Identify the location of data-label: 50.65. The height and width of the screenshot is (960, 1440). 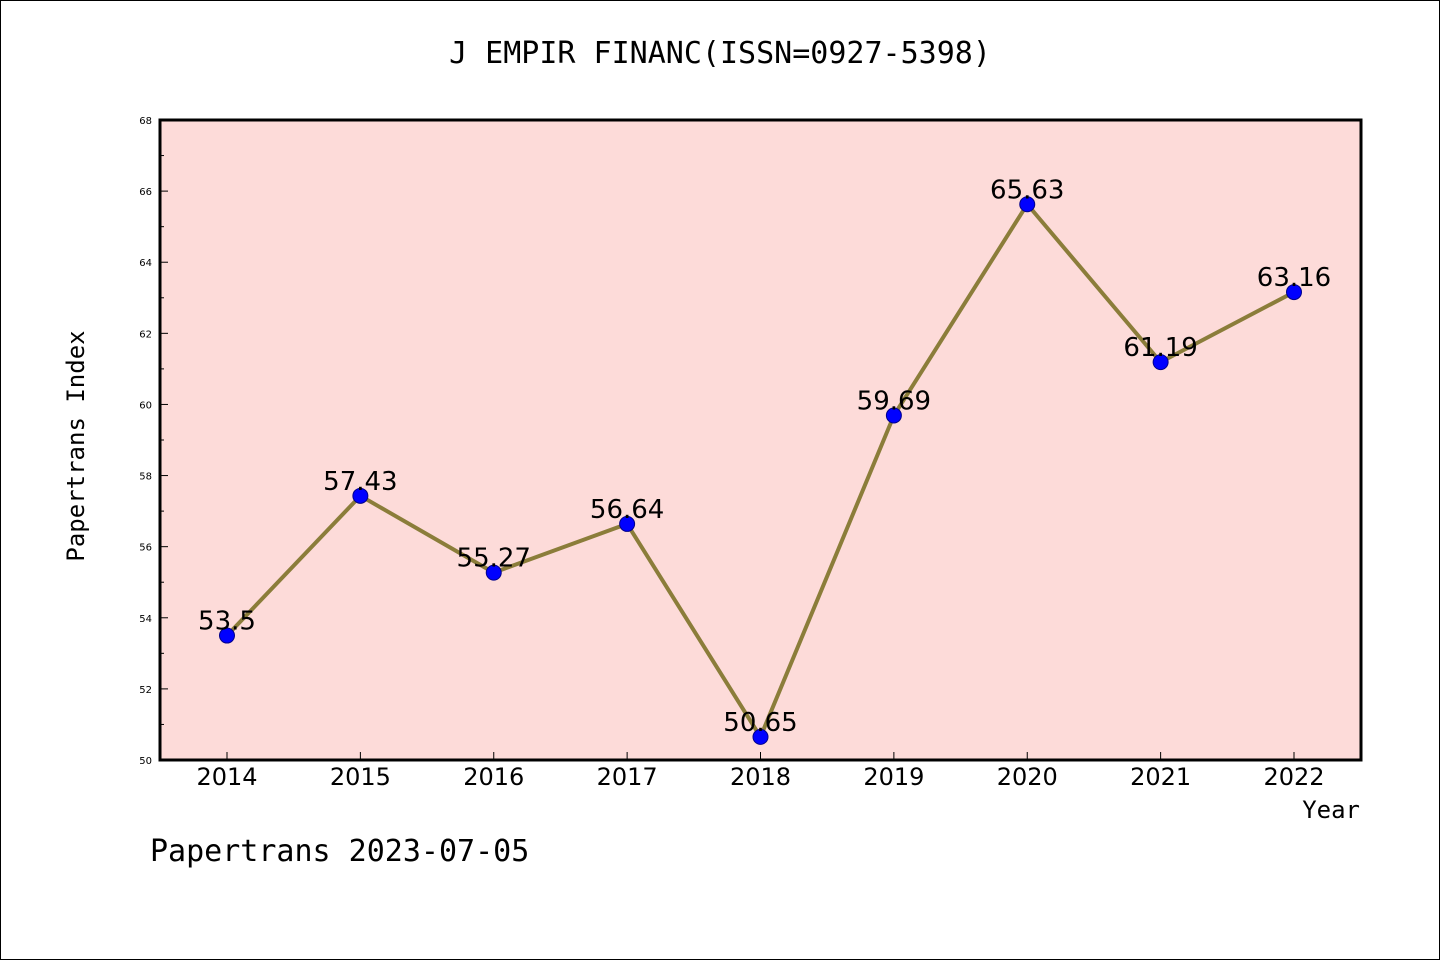
(760, 723).